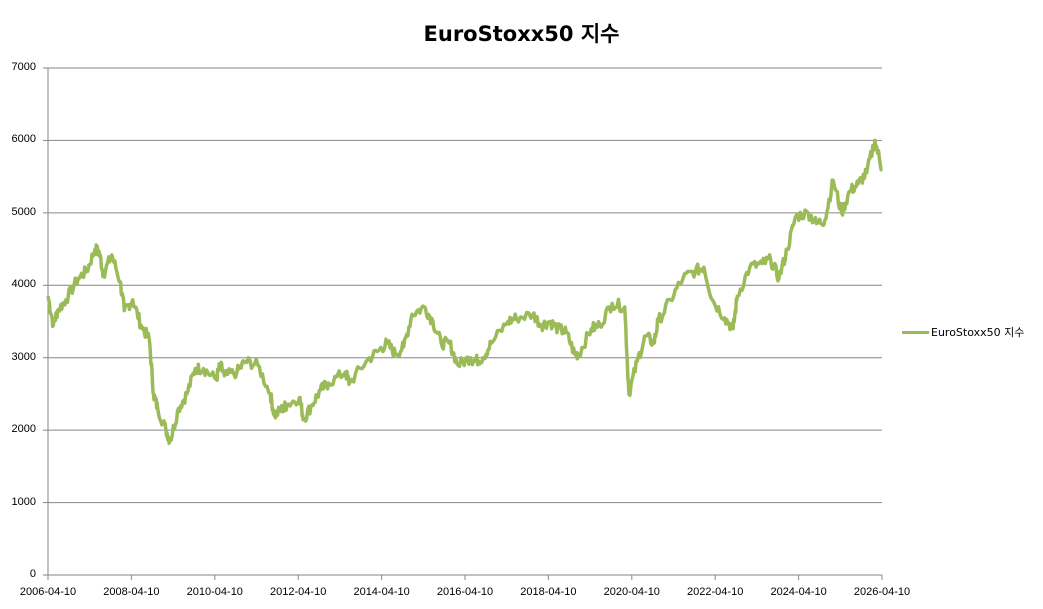 The image size is (1043, 609). What do you see at coordinates (23, 284) in the screenshot?
I see `y-tick-label: 4000` at bounding box center [23, 284].